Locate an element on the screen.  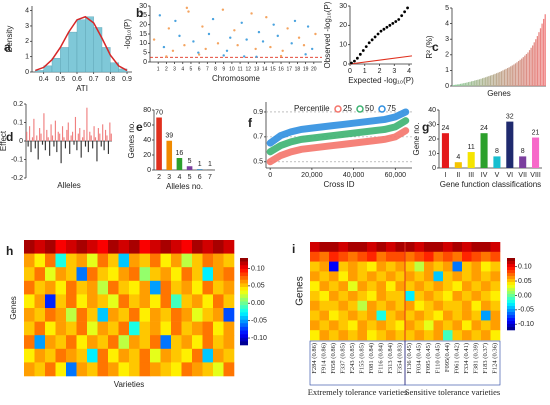
y-axis-label: Observed -log₁₀(P) is located at coordinates (327, 34).